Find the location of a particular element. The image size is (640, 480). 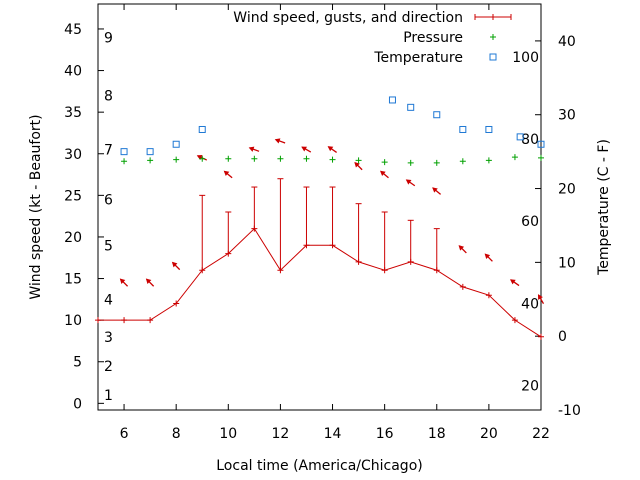

y-tick-label: 5 is located at coordinates (77, 363).